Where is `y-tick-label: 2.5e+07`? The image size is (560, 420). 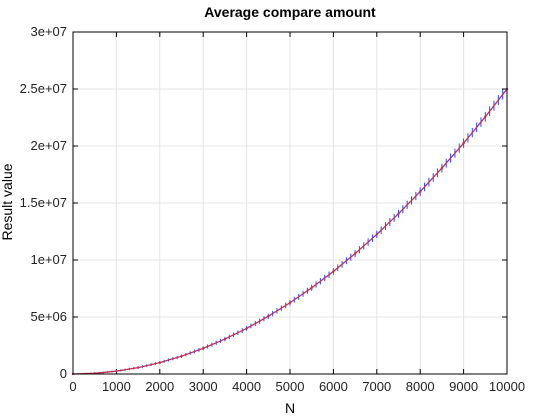
y-tick-label: 2.5e+07 is located at coordinates (43, 88).